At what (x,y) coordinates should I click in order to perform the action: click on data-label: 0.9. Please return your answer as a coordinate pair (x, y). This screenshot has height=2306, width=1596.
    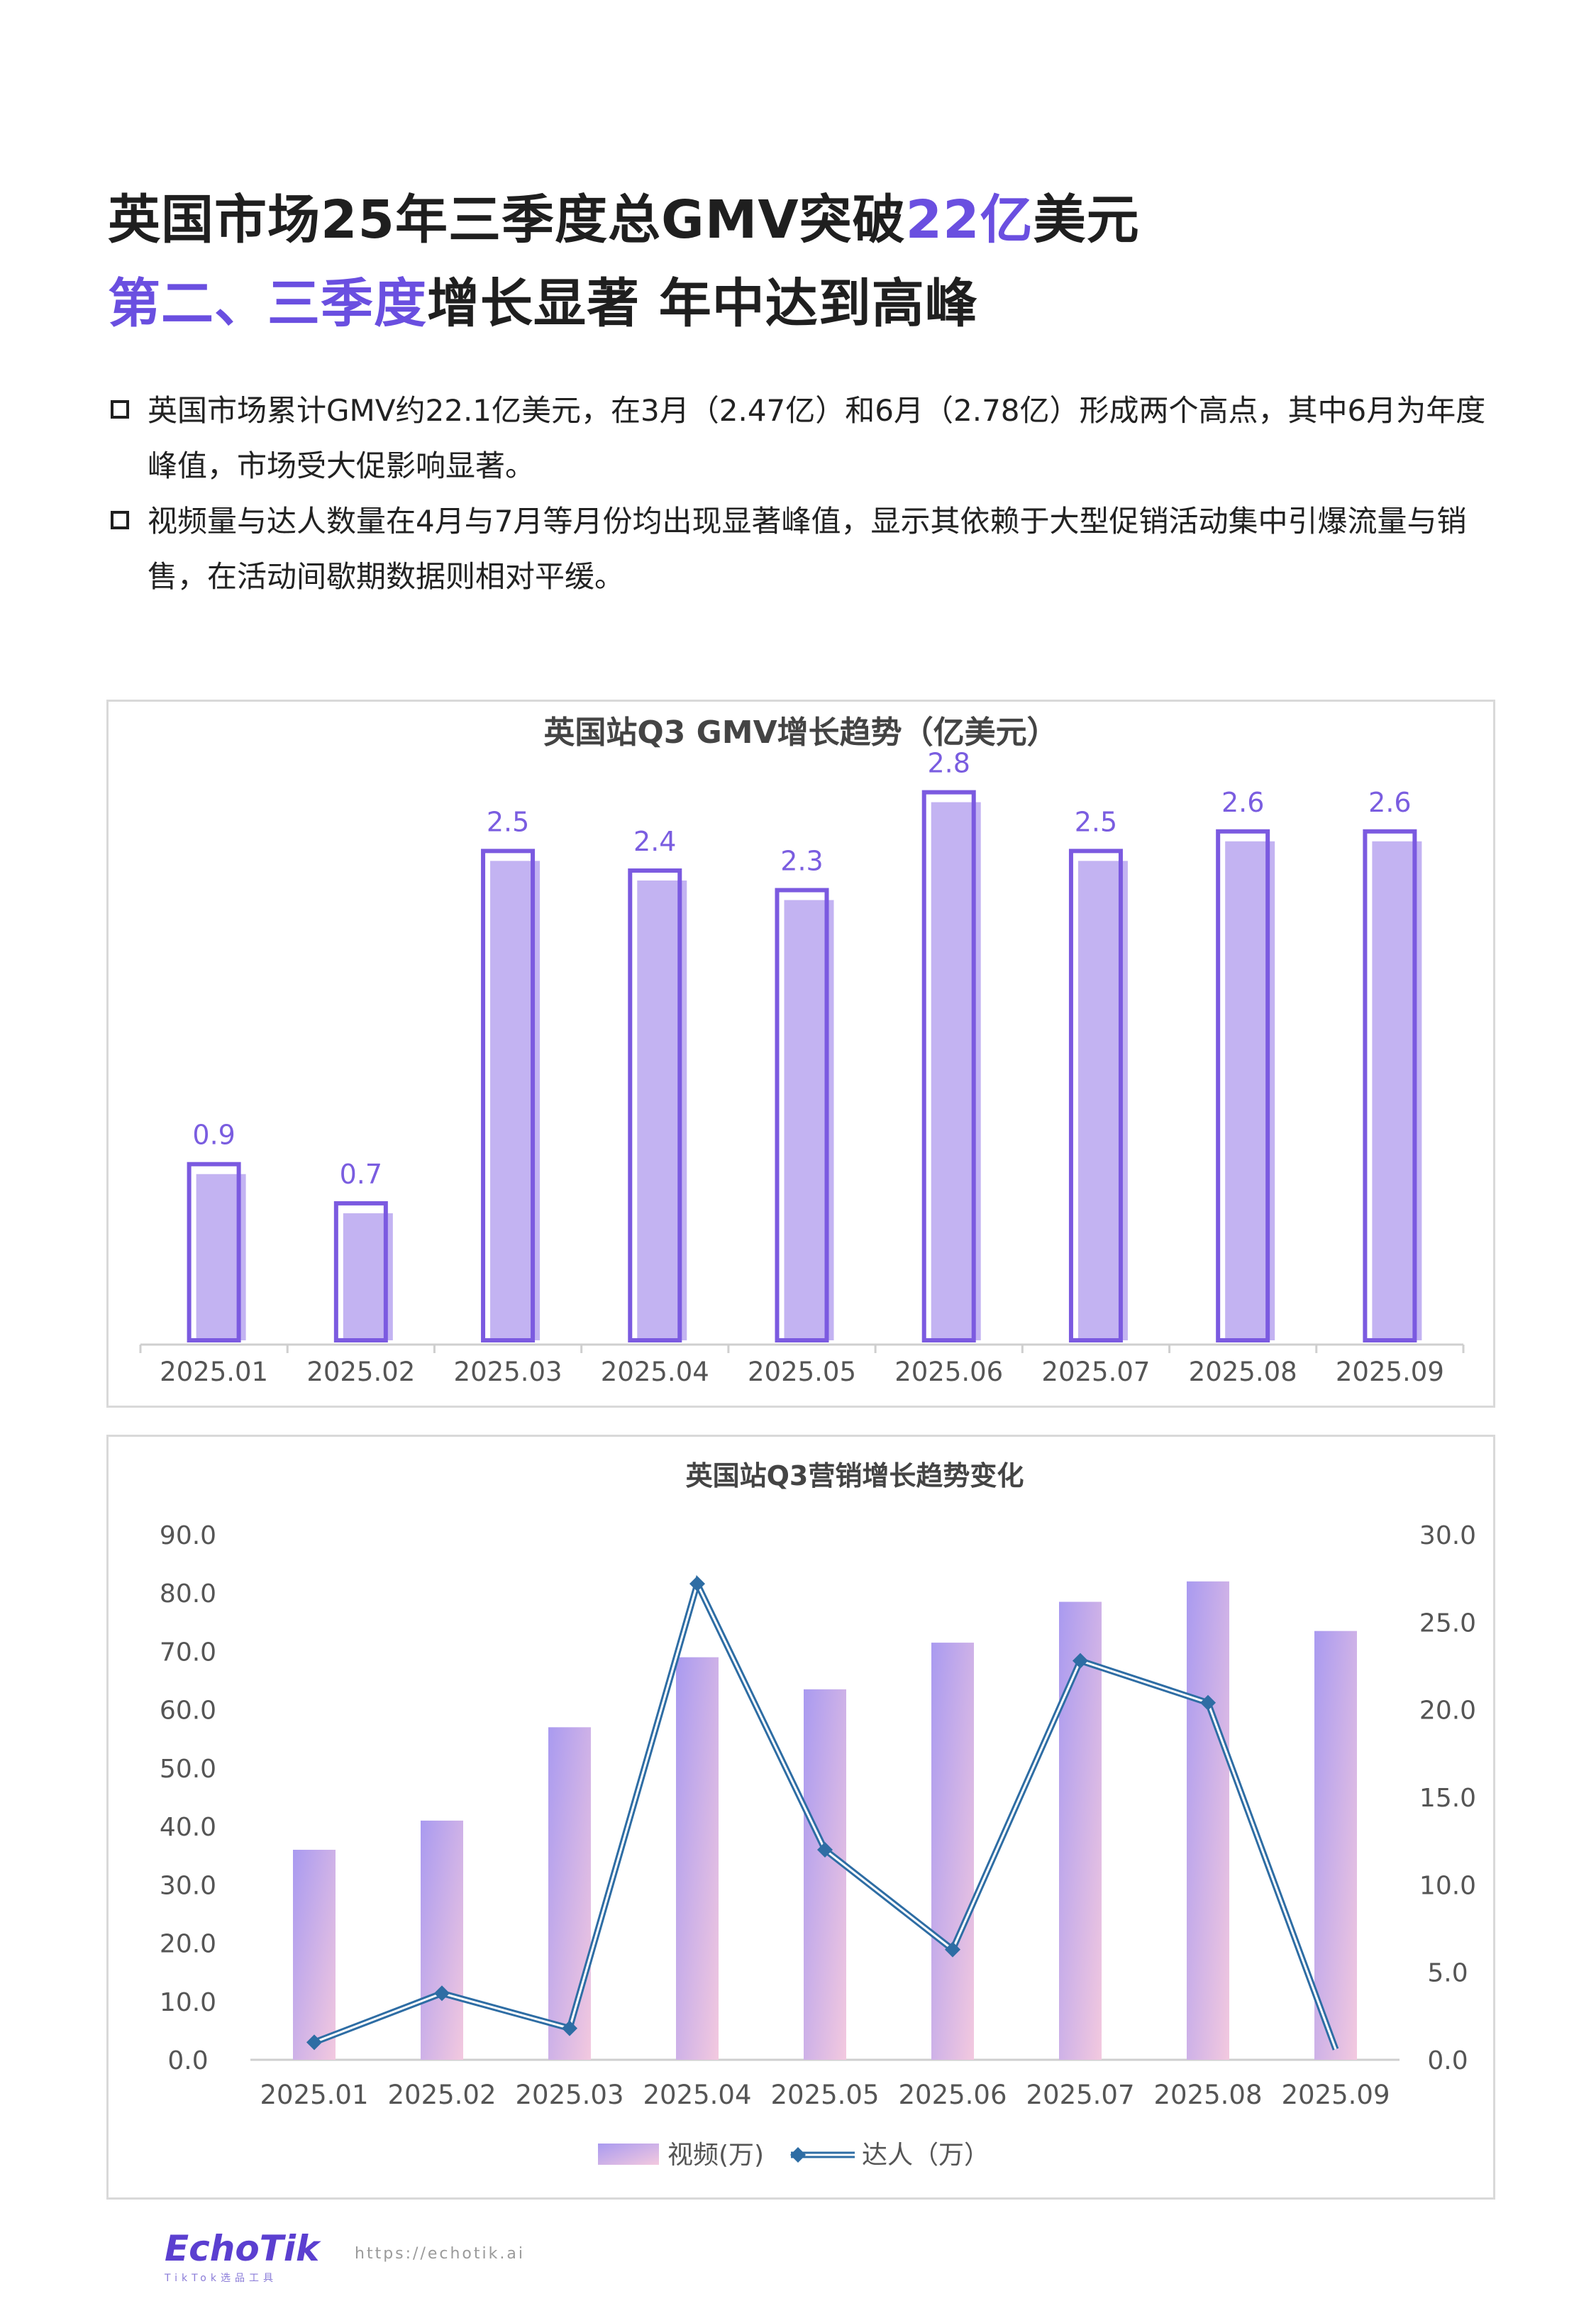
    Looking at the image, I should click on (214, 1135).